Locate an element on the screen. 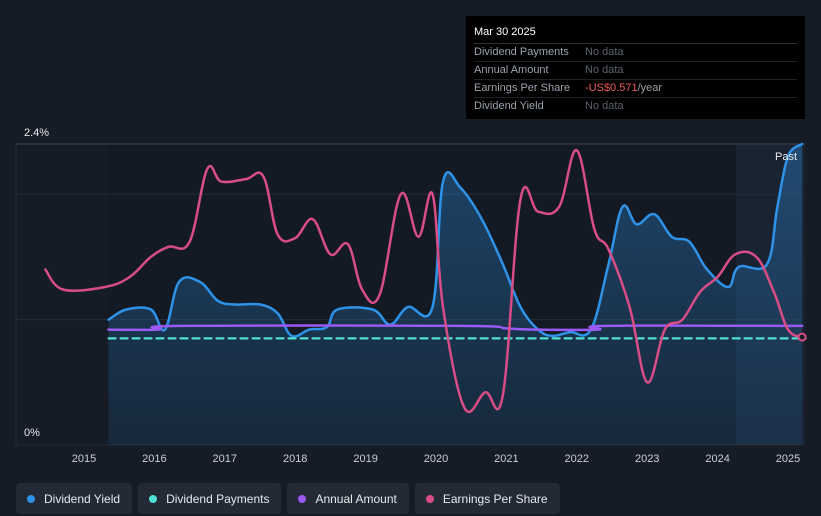 The width and height of the screenshot is (821, 516). x-tick-label: 2015 is located at coordinates (84, 459).